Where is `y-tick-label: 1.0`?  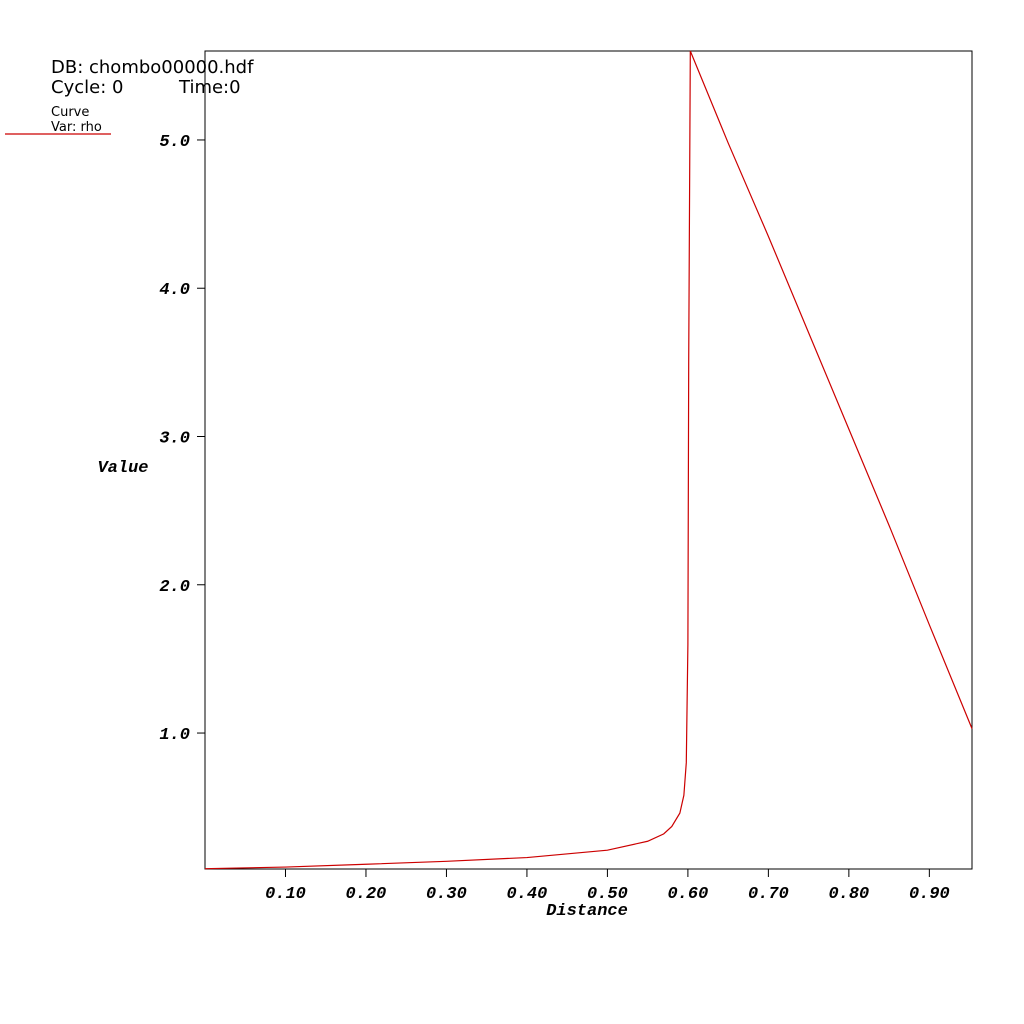
y-tick-label: 1.0 is located at coordinates (174, 735).